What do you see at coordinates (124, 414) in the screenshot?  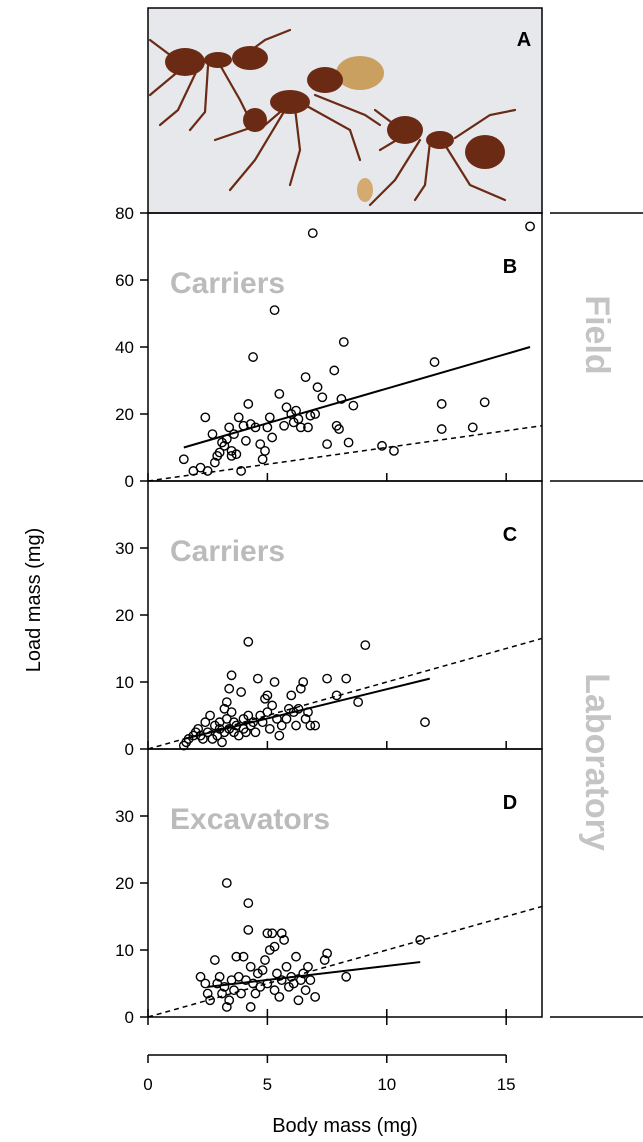 I see `y-tick-label: 20` at bounding box center [124, 414].